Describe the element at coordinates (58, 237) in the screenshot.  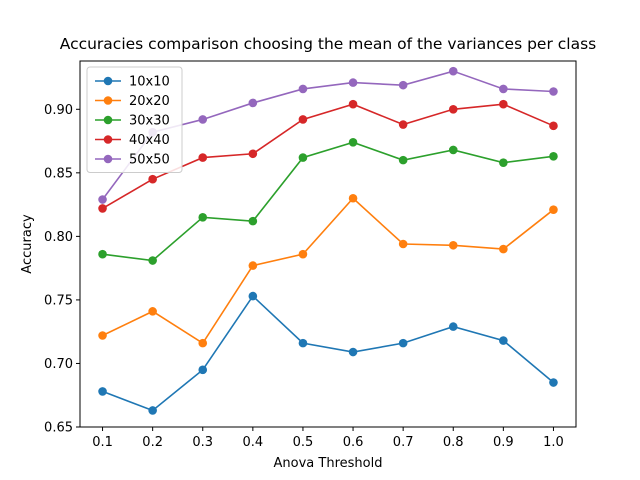
I see `y-tick-label: 0.80` at that location.